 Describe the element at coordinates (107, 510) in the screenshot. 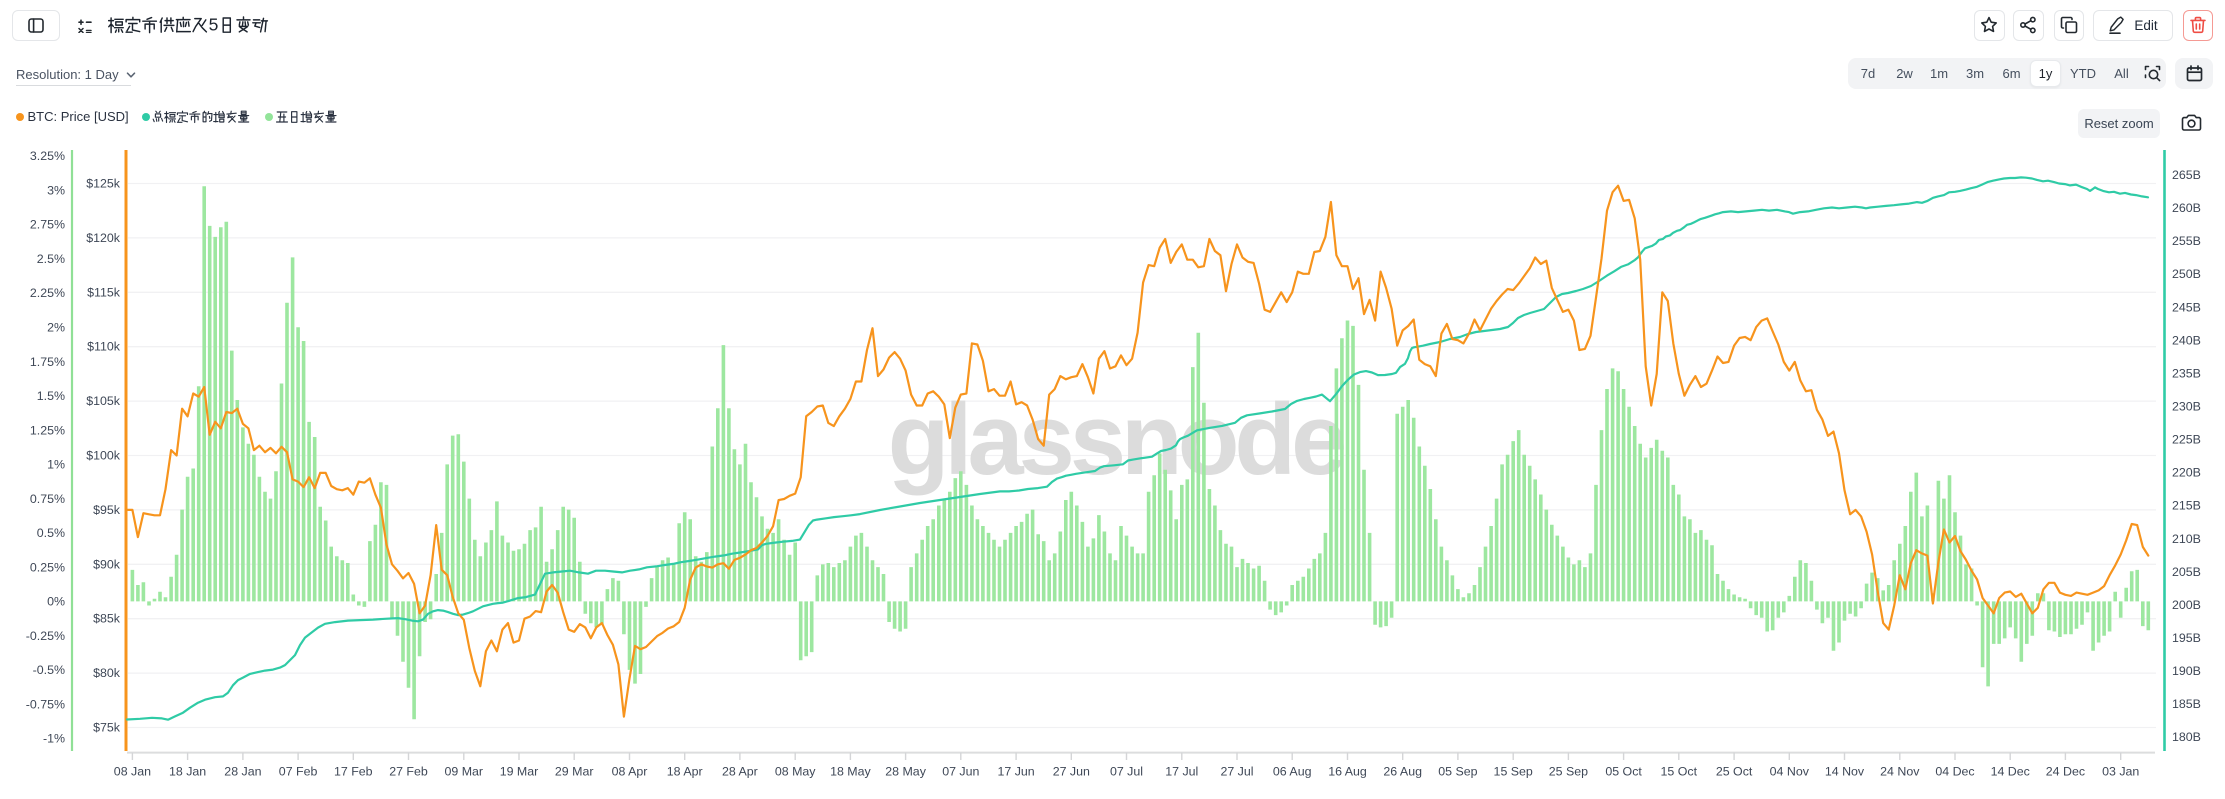

I see `svg-text: $95k` at that location.